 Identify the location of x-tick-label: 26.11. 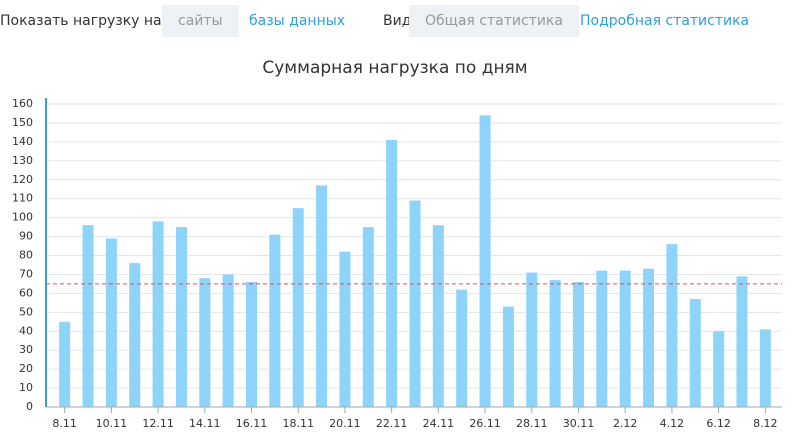
(485, 423).